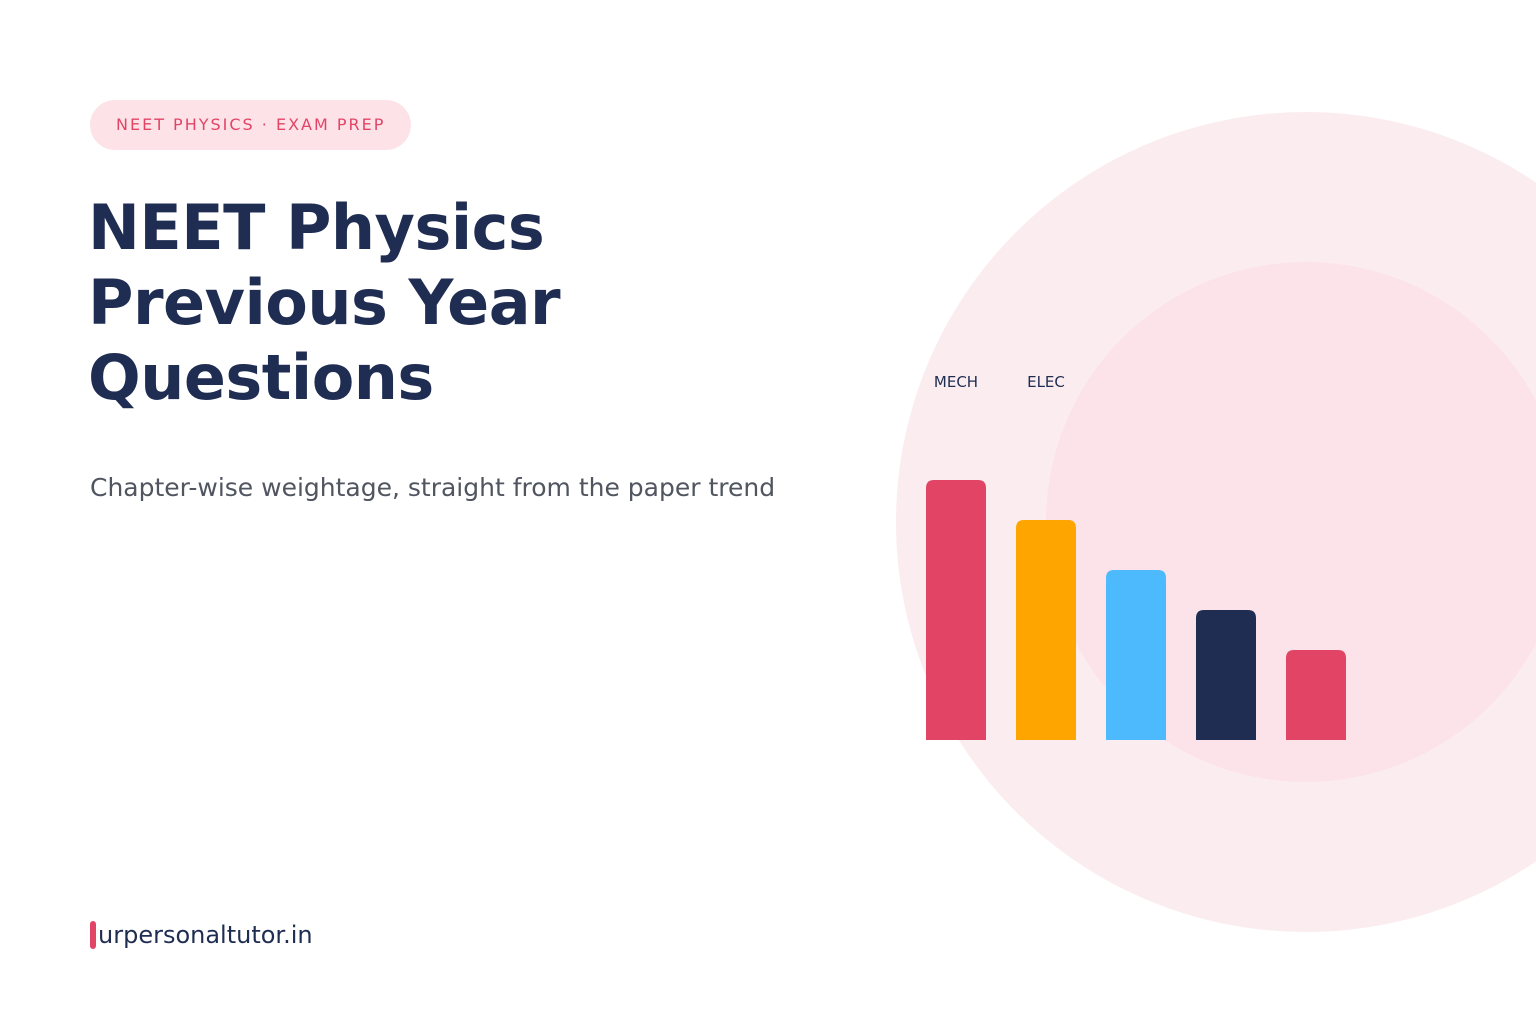 The width and height of the screenshot is (1536, 1024). I want to click on title-line-1: NEET Physics, so click(316, 227).